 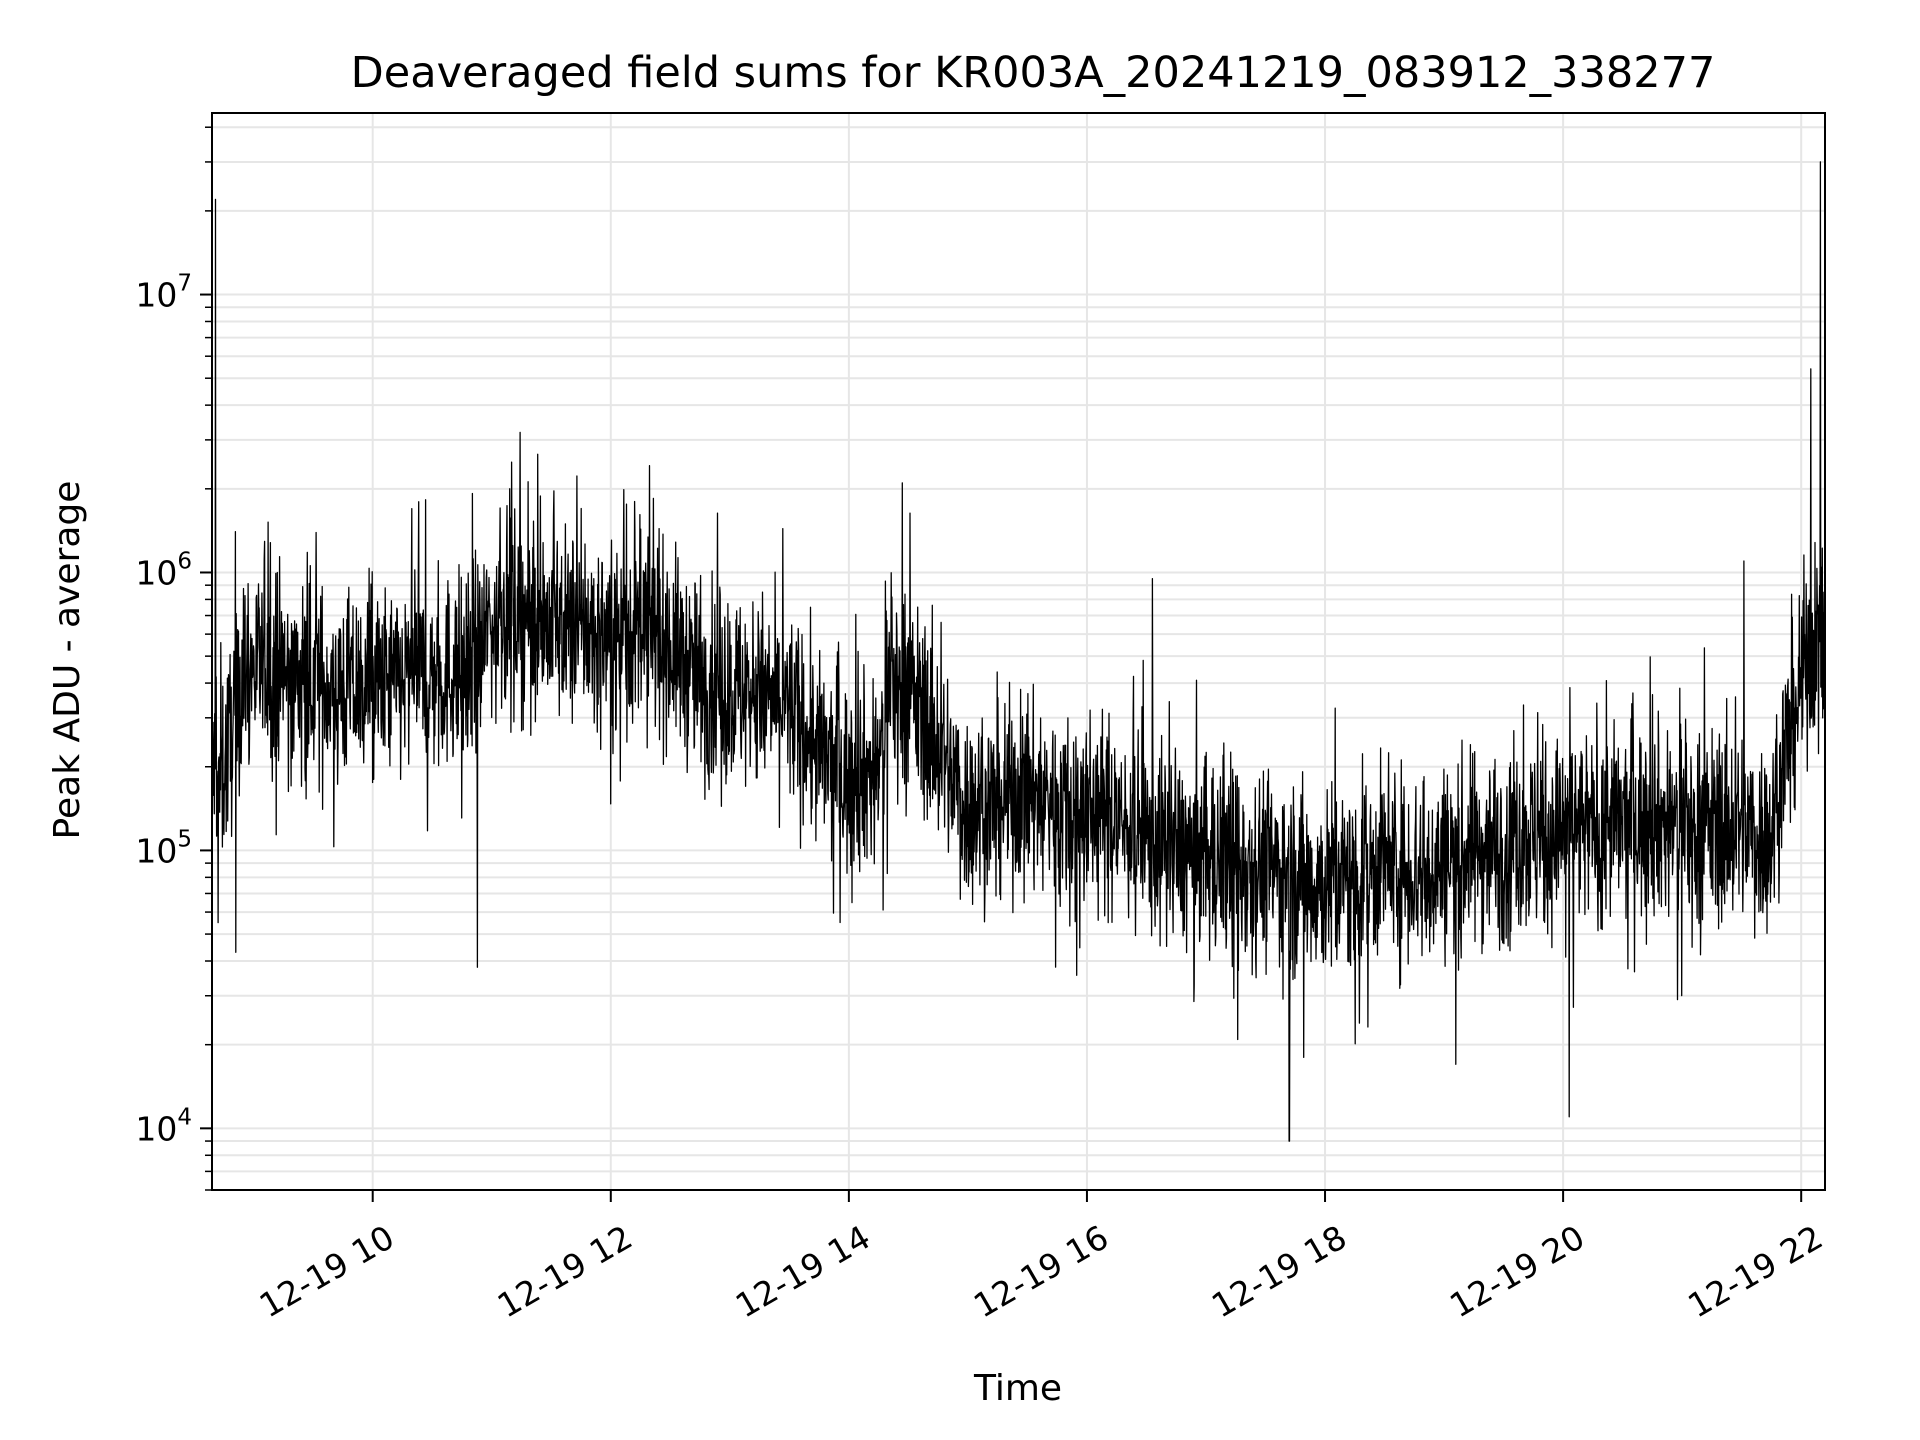 I want to click on x-axis-label: Time, so click(x=1017, y=1388).